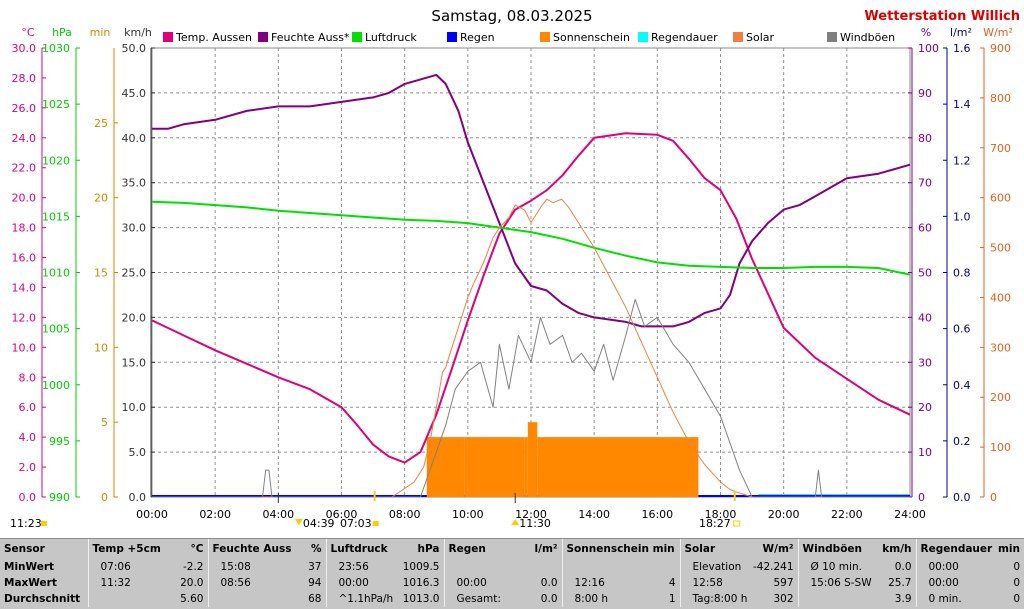  I want to click on y-tick-label-minutes: 0, so click(104, 497).